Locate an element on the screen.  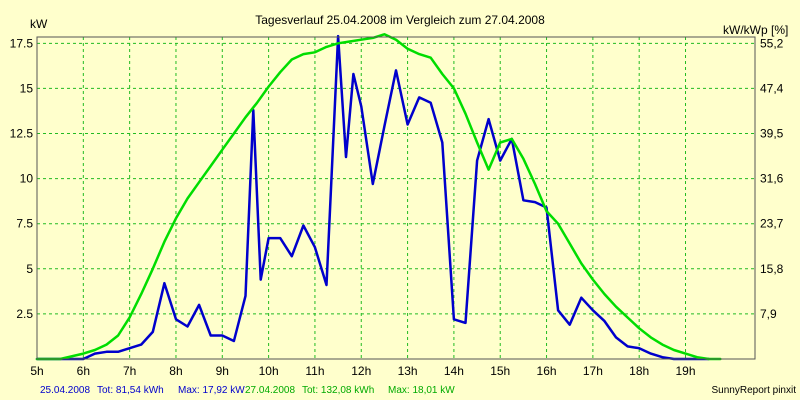
y-tick-12.5: 12.5 is located at coordinates (22, 134).